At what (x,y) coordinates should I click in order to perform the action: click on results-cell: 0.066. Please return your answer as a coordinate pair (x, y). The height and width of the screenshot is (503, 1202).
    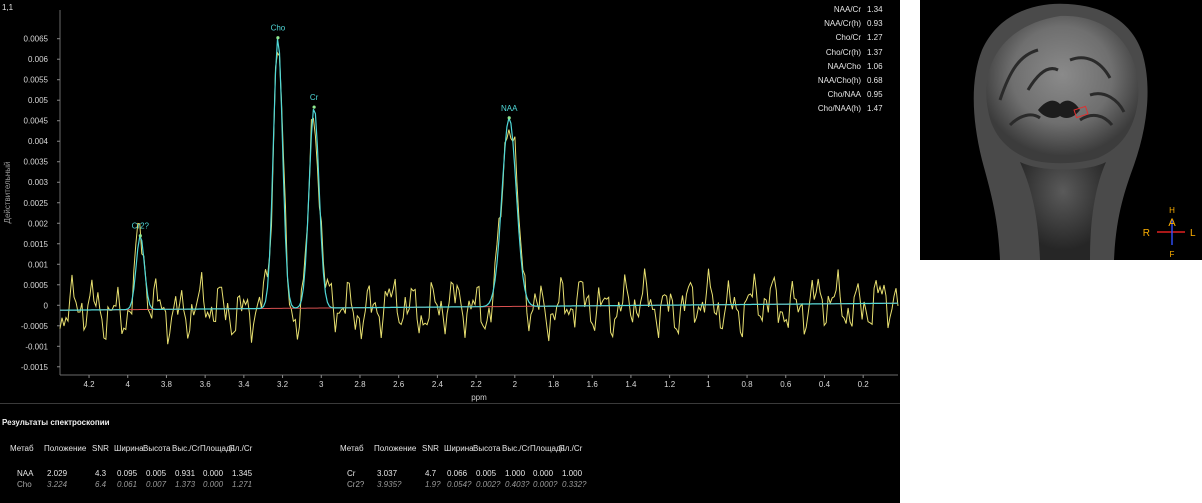
    Looking at the image, I should click on (457, 473).